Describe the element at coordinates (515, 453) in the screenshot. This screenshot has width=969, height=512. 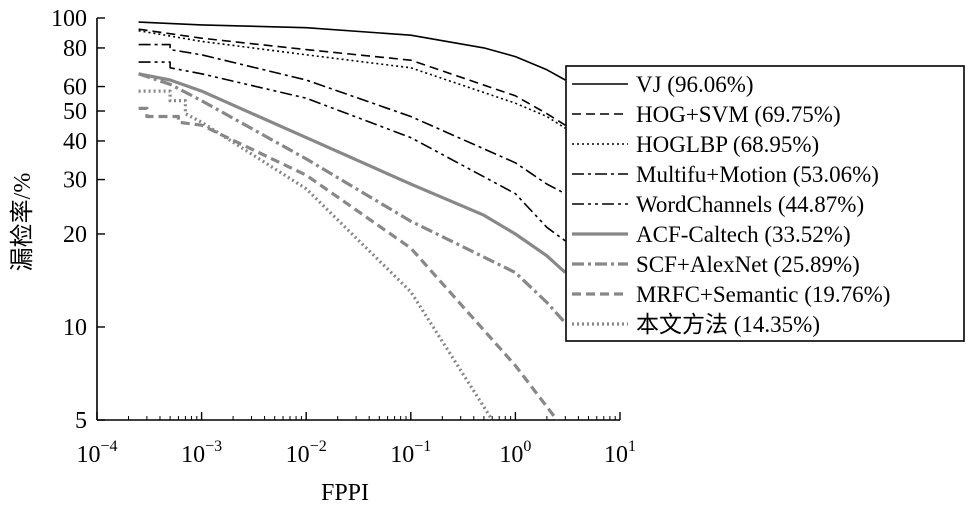
I see `x-tick-label: 10⁰` at that location.